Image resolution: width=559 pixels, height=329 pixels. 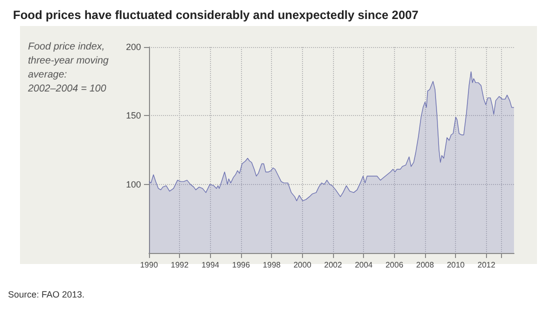 What do you see at coordinates (46, 295) in the screenshot?
I see `source-note: Source: FAO 2013.` at bounding box center [46, 295].